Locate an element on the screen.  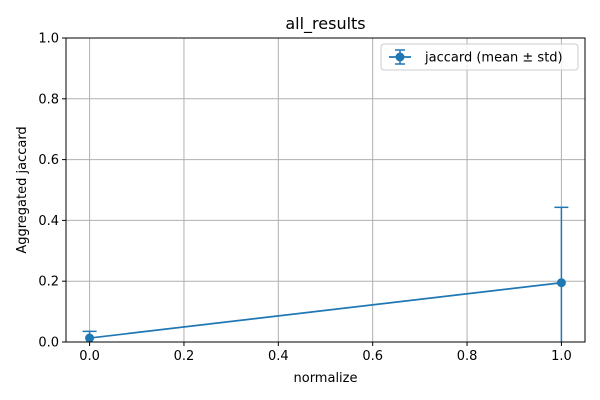
x-axis-ticks: 0.0 0.2 0.4 0.6 0.8 1.0 is located at coordinates (325, 353).